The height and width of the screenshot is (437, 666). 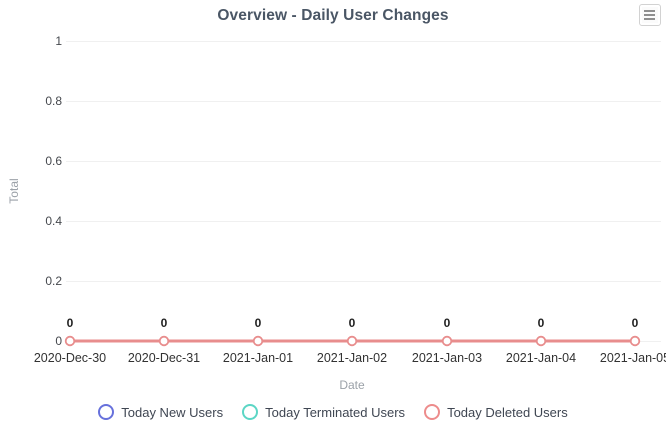 What do you see at coordinates (172, 412) in the screenshot?
I see `legend-label: Today New Users` at bounding box center [172, 412].